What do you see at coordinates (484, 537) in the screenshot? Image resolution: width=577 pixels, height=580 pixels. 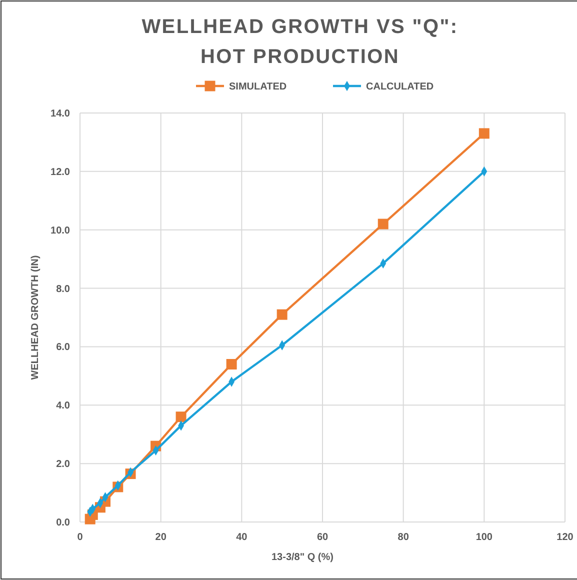 I see `x-tick-label: 100` at bounding box center [484, 537].